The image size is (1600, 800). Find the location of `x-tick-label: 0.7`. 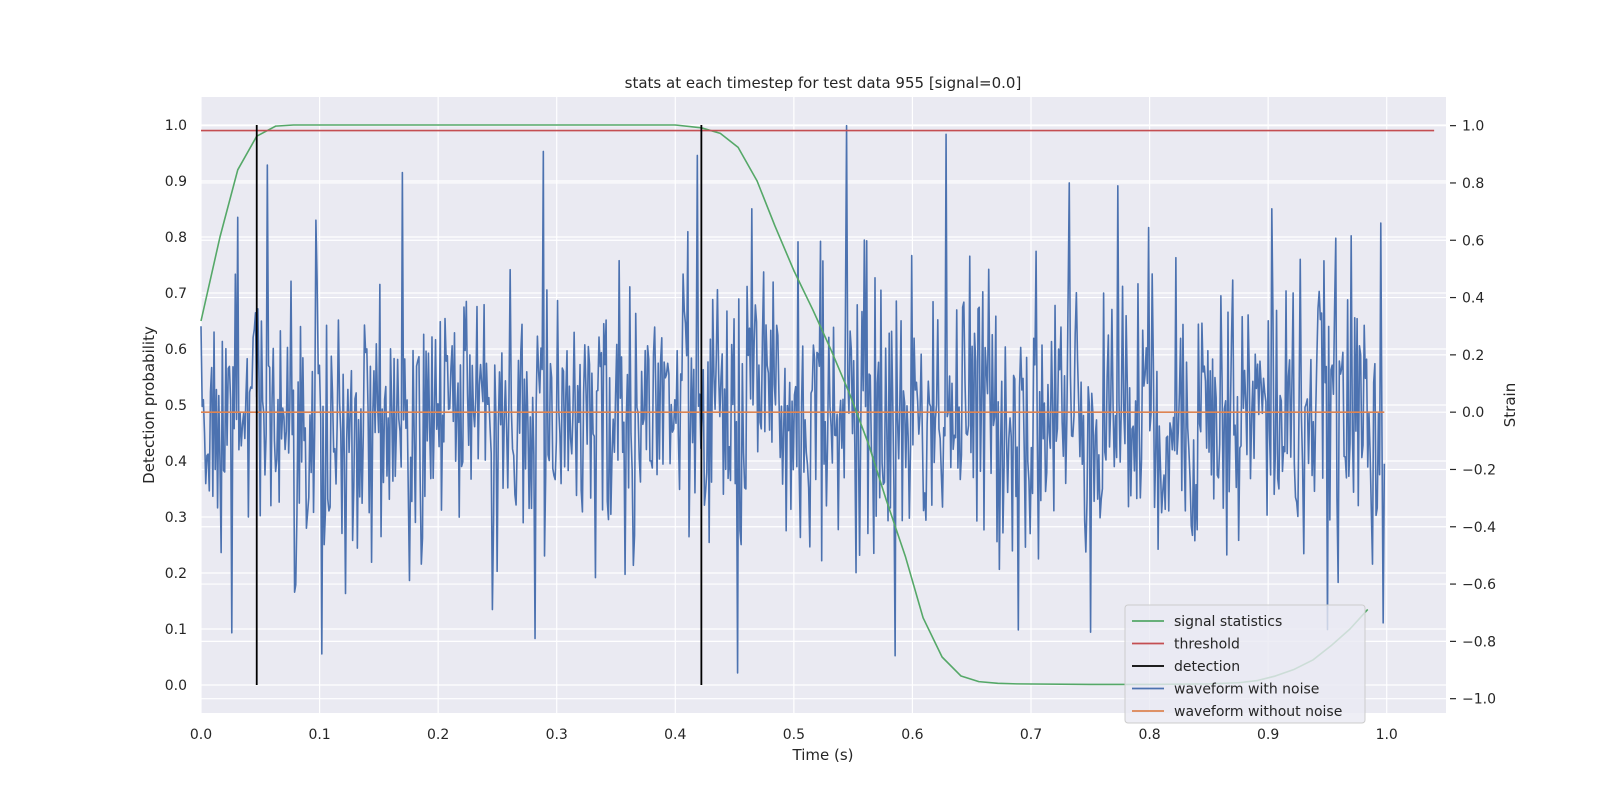

x-tick-label: 0.7 is located at coordinates (1031, 735).